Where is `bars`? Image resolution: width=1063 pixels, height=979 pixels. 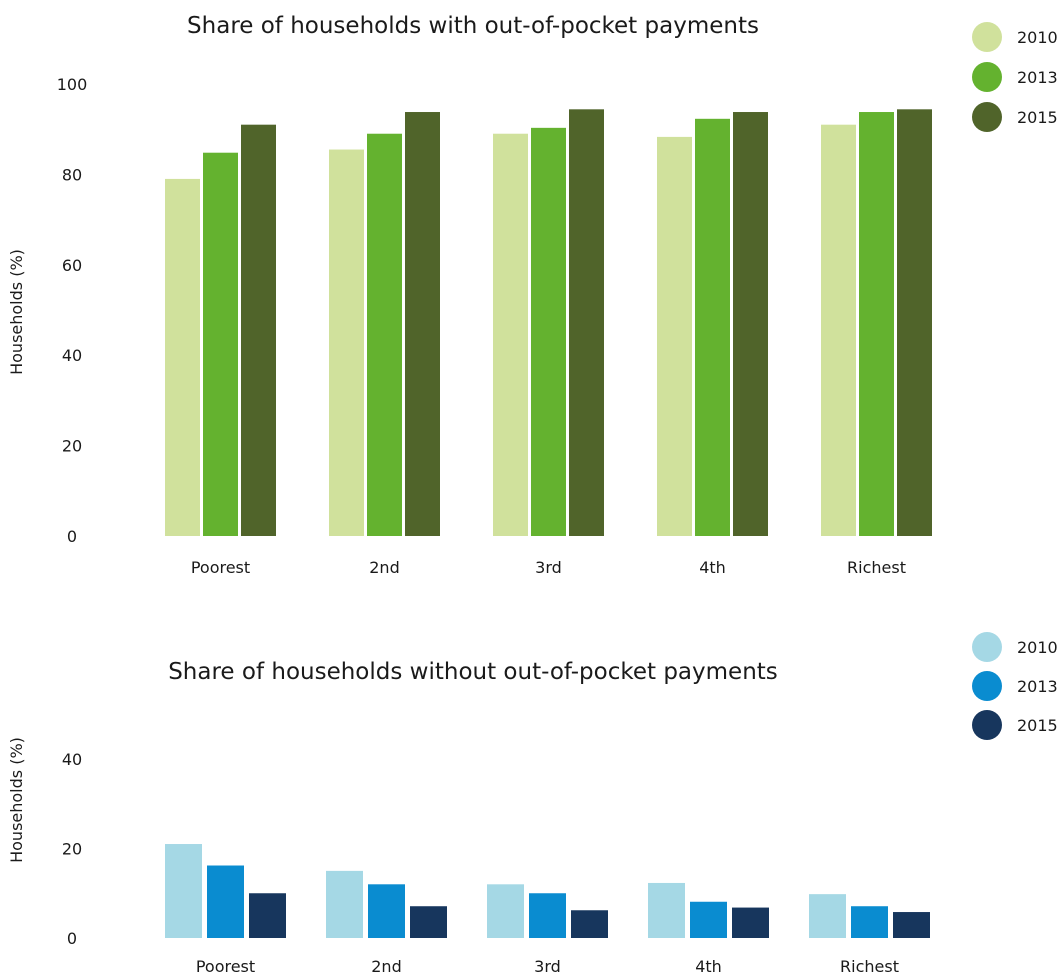 bars is located at coordinates (547, 891).